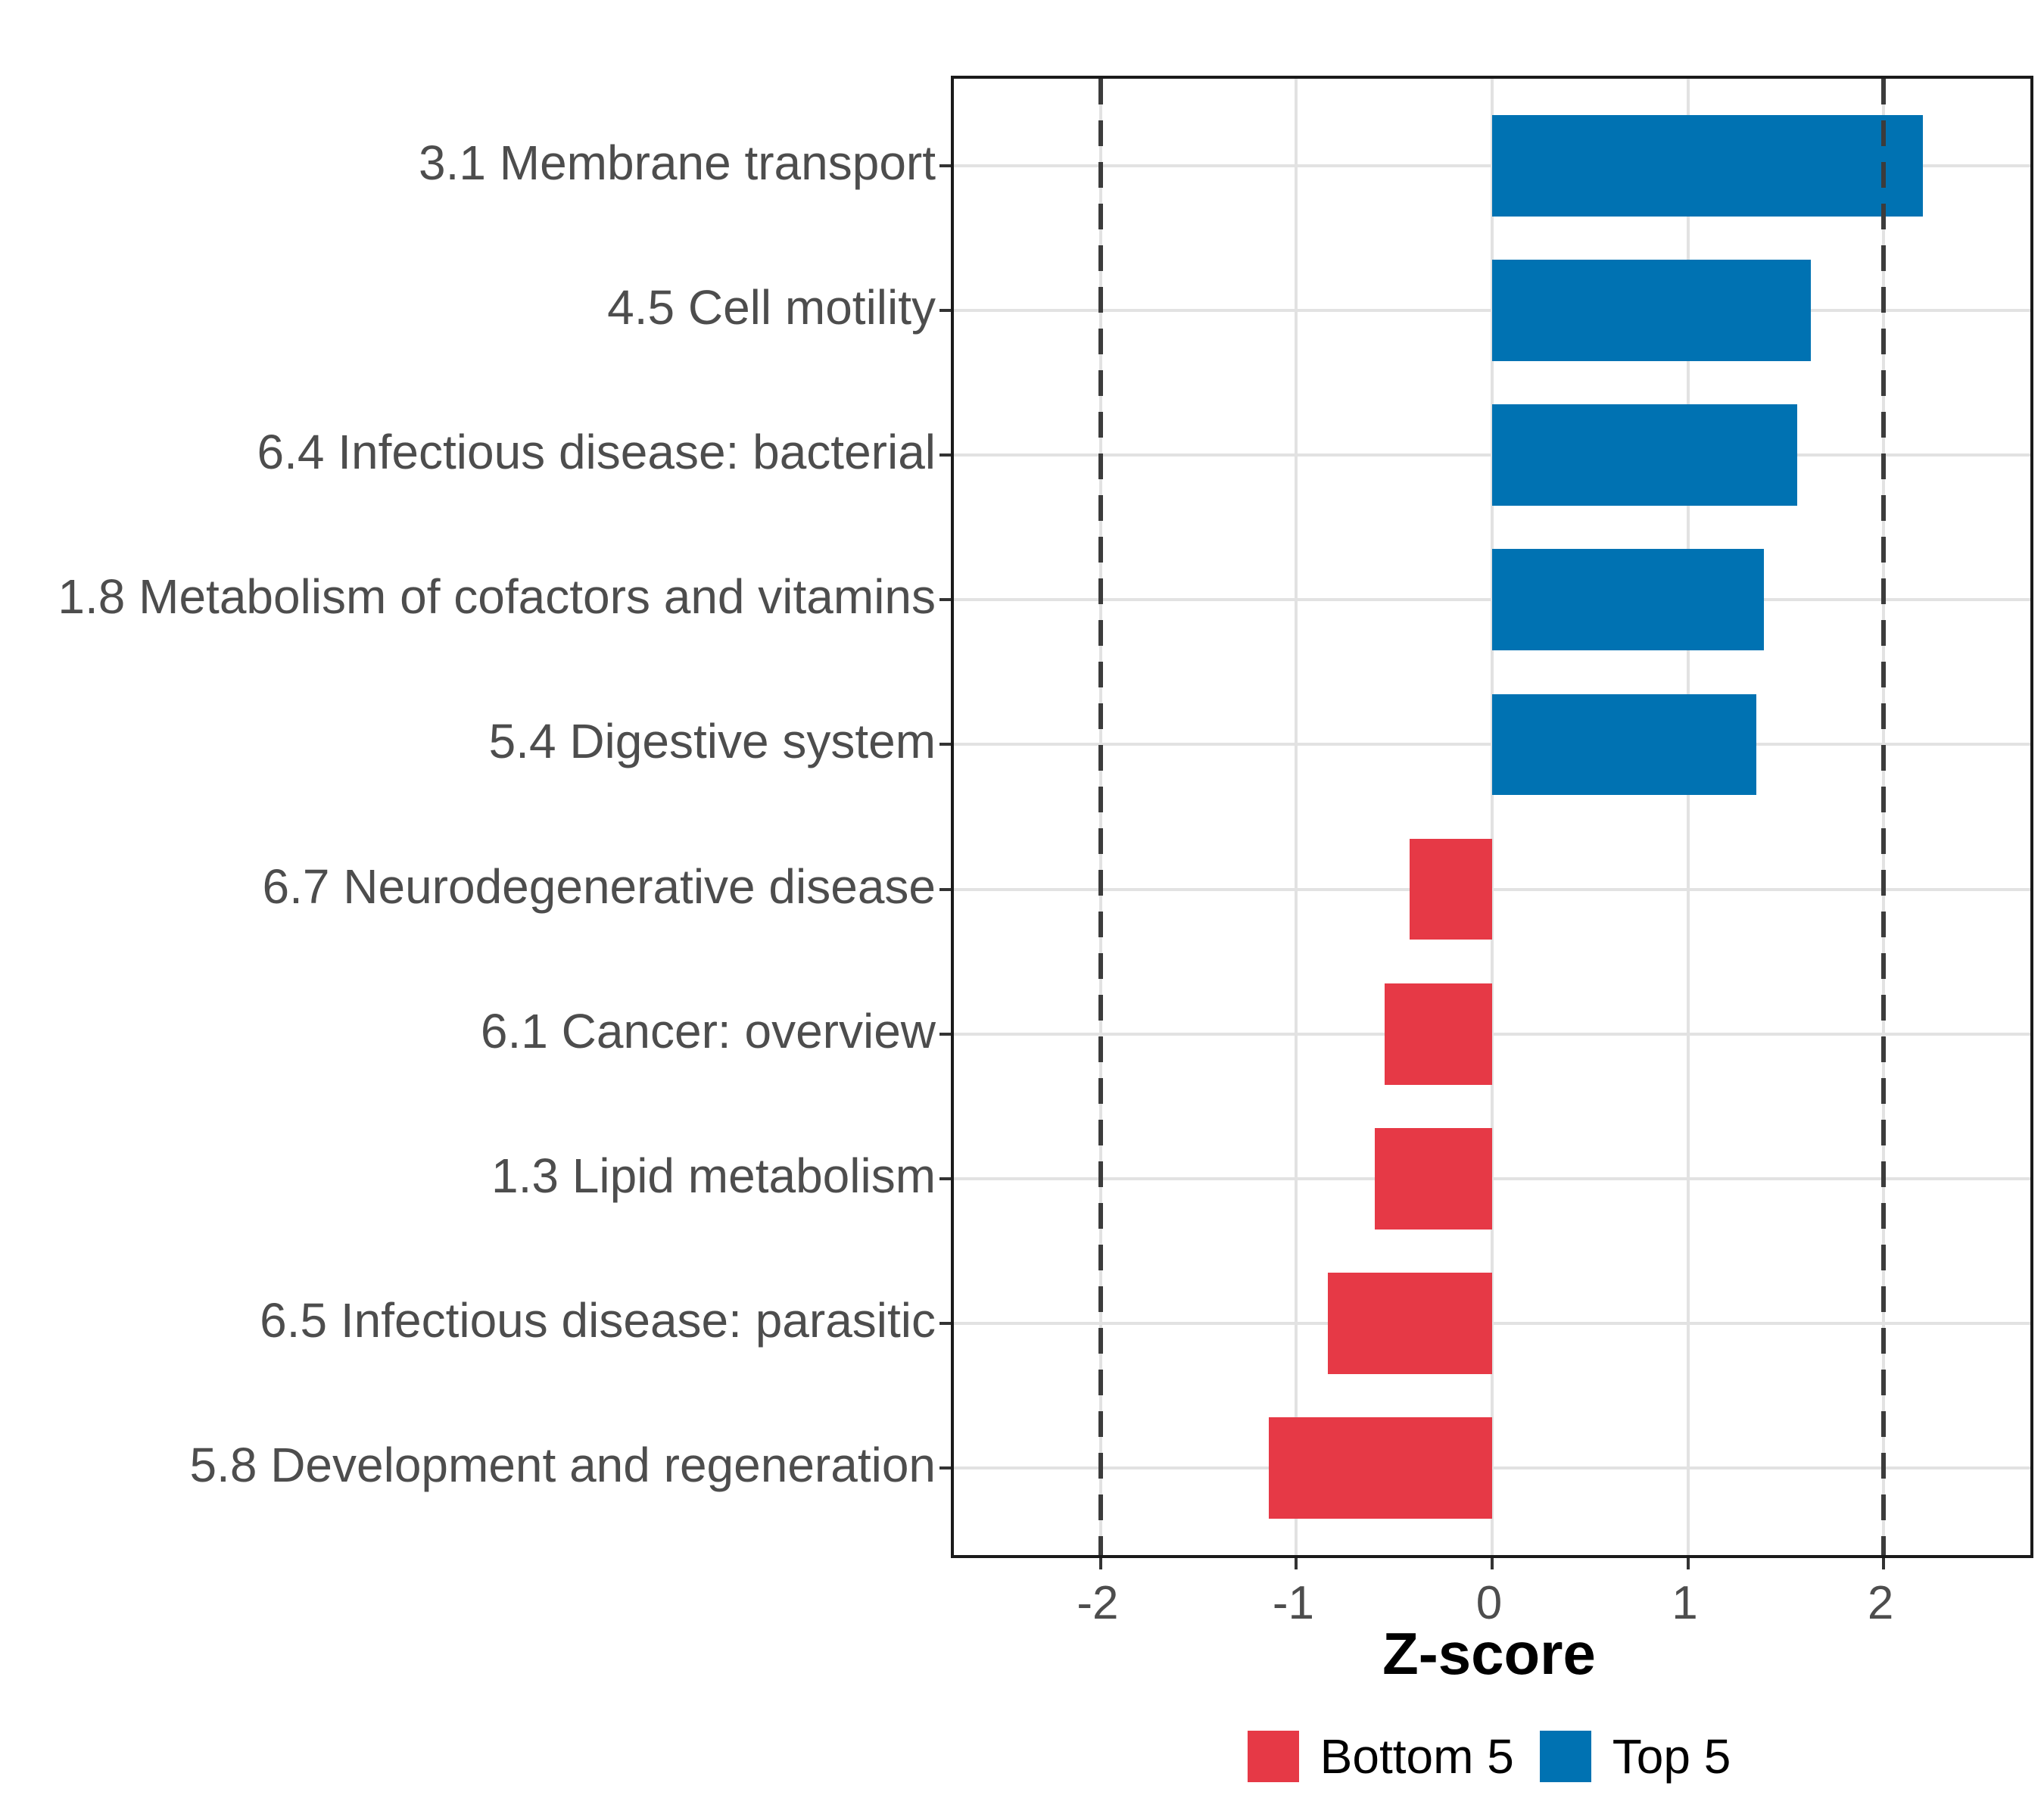 This screenshot has height=1817, width=2044. Describe the element at coordinates (497, 597) in the screenshot. I see `category-label: 1.8 Metabolism of cofactors and vitamins` at that location.